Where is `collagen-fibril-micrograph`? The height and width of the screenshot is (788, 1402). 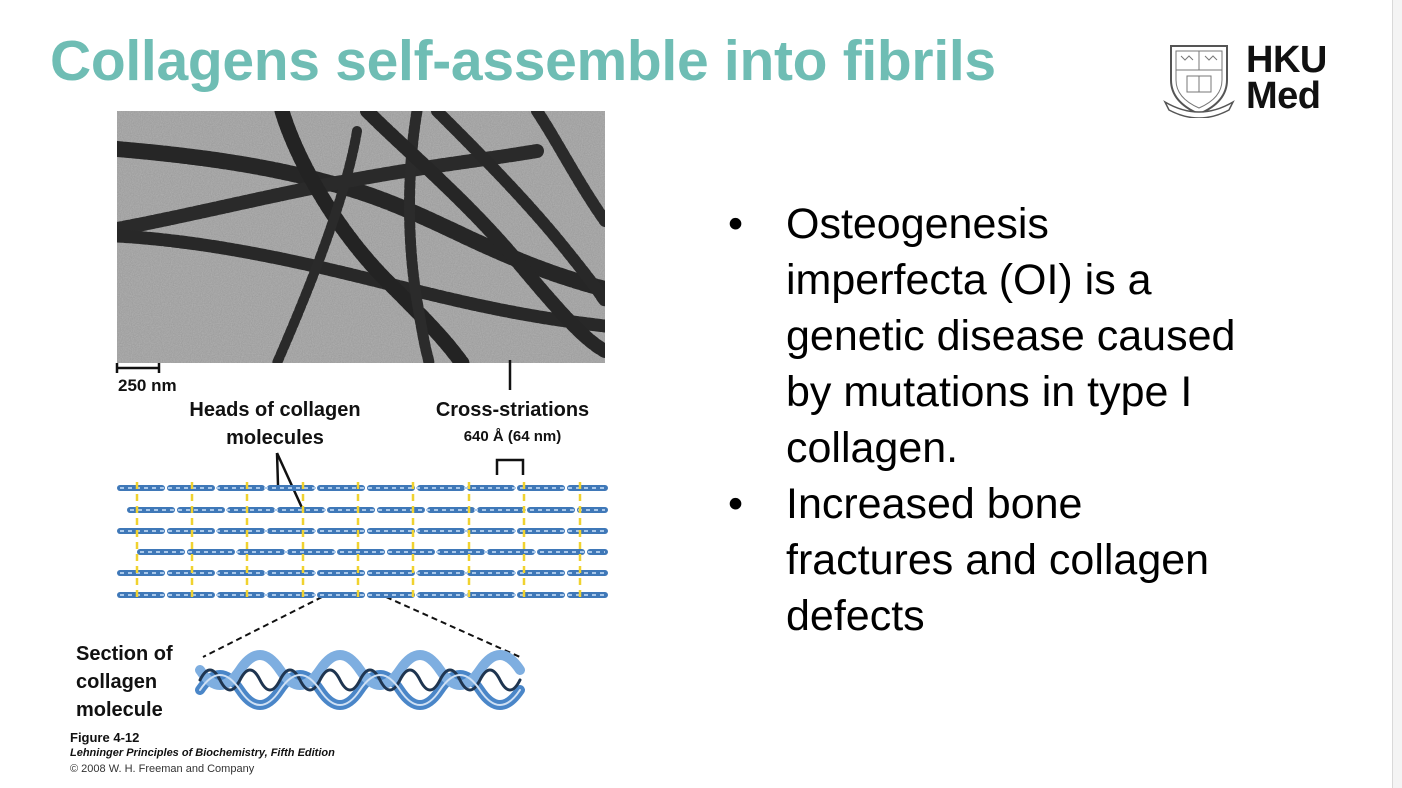 collagen-fibril-micrograph is located at coordinates (361, 237).